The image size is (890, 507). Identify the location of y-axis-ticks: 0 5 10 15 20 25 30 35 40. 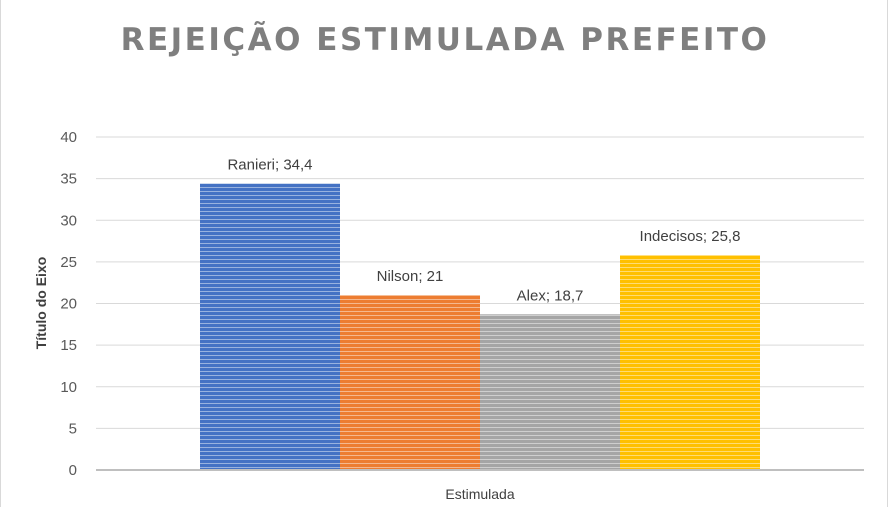
(68, 304).